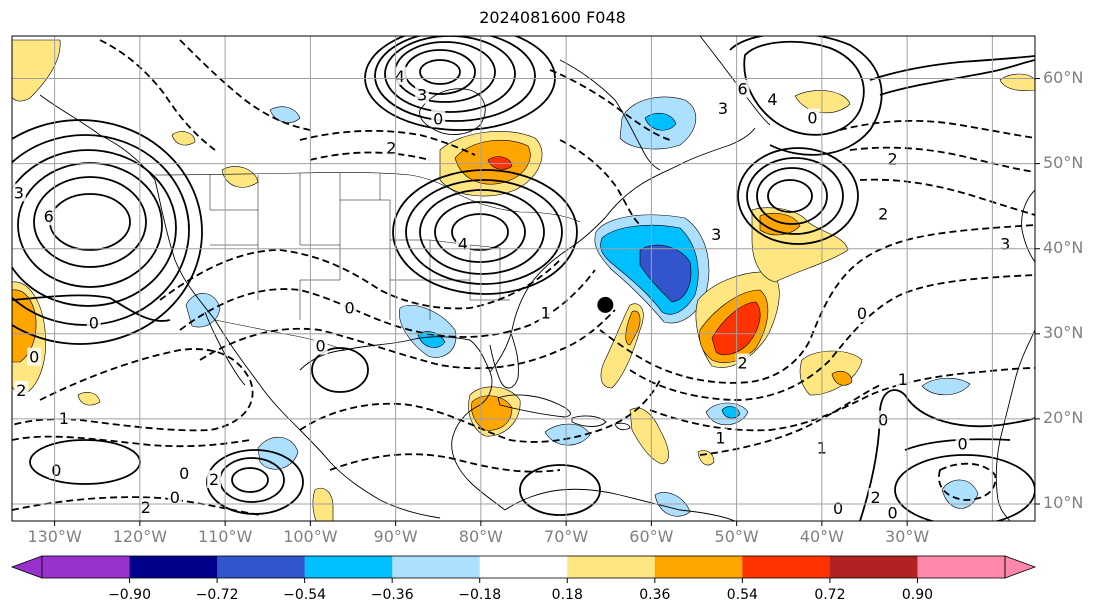  Describe the element at coordinates (36, 70) in the screenshot. I see `yellow-patch-nw-corner` at that location.